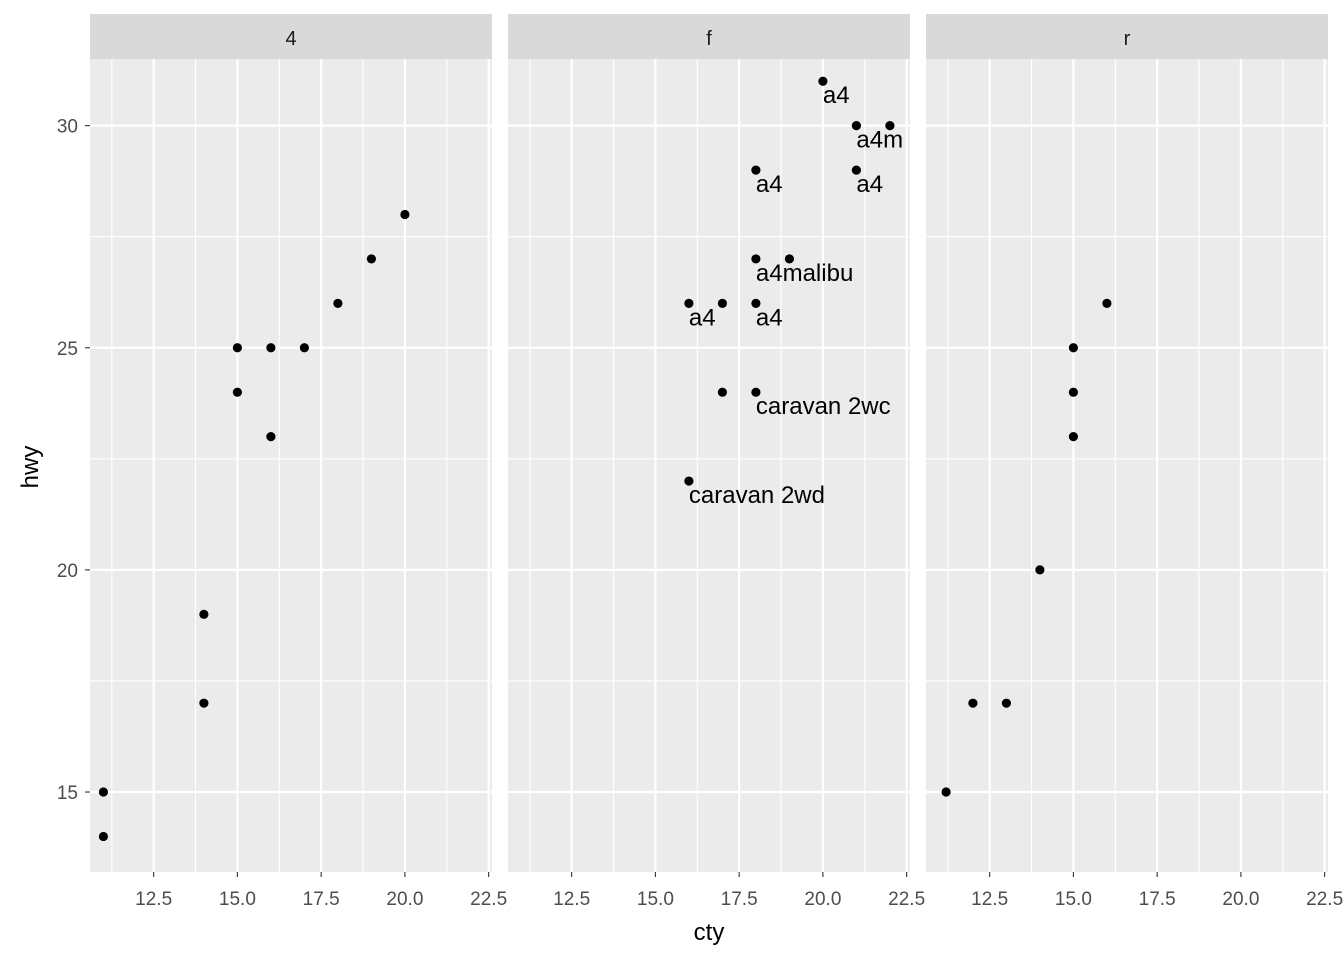 The height and width of the screenshot is (960, 1344). I want to click on point-label: caravan 2wc, so click(823, 406).